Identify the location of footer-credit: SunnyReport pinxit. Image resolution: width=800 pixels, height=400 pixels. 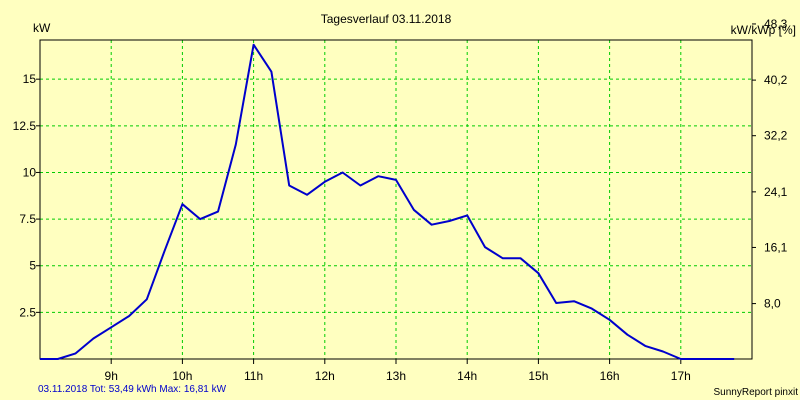
(756, 392).